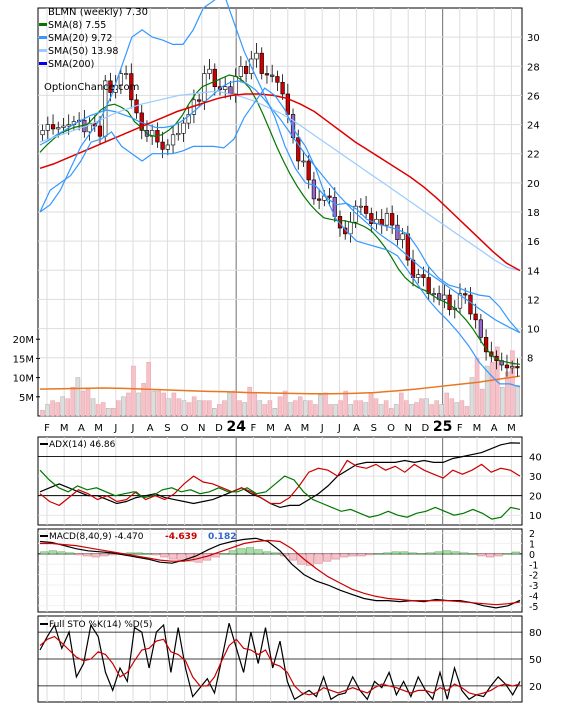 This screenshot has height=706, width=566. What do you see at coordinates (287, 428) in the screenshot?
I see `x-tick-label-14: A` at bounding box center [287, 428].